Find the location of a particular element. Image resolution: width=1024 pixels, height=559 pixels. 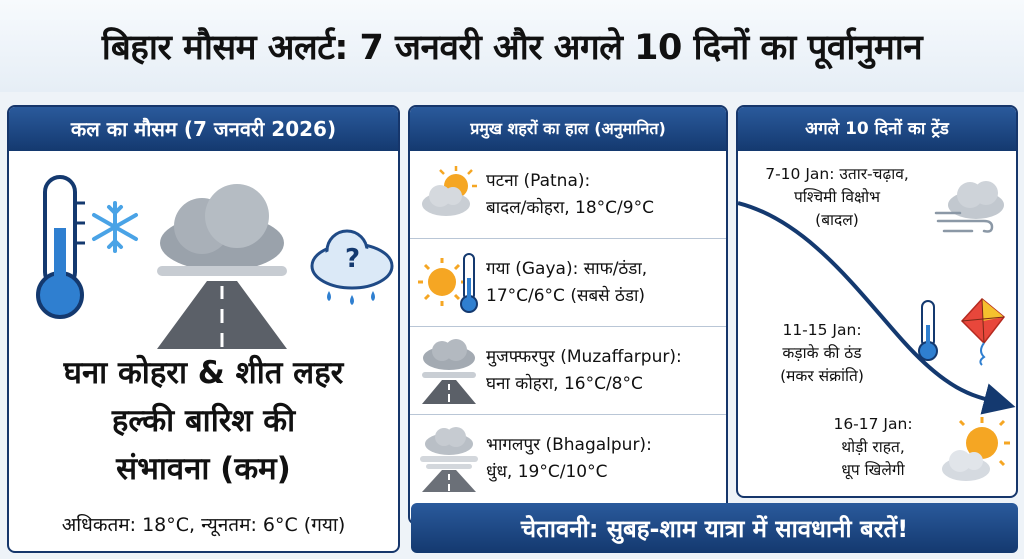

city-name: पटना (Patna): is located at coordinates (538, 180).